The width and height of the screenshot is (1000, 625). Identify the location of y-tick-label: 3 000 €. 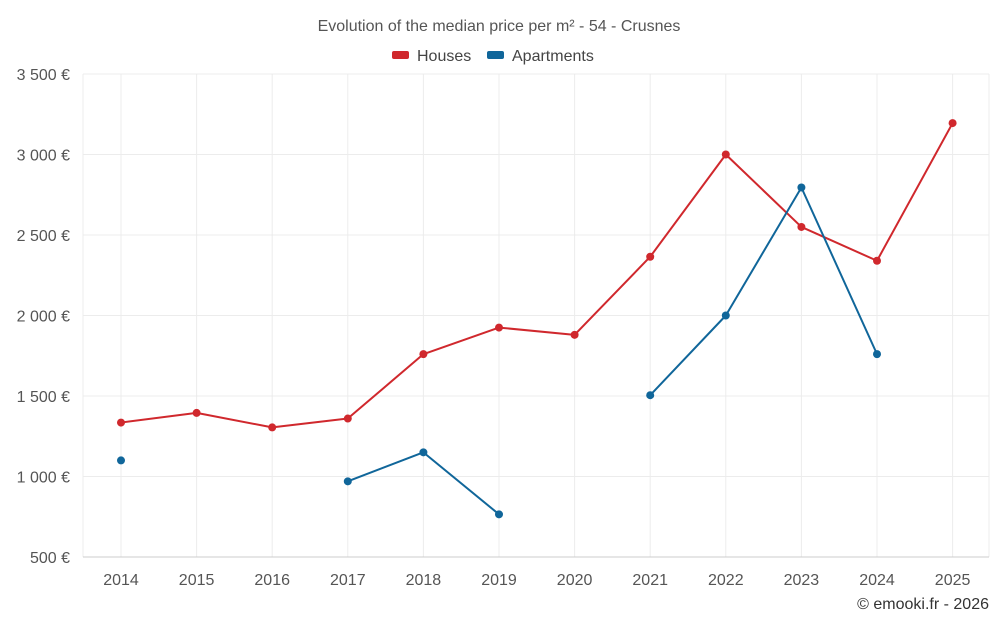
(43, 156).